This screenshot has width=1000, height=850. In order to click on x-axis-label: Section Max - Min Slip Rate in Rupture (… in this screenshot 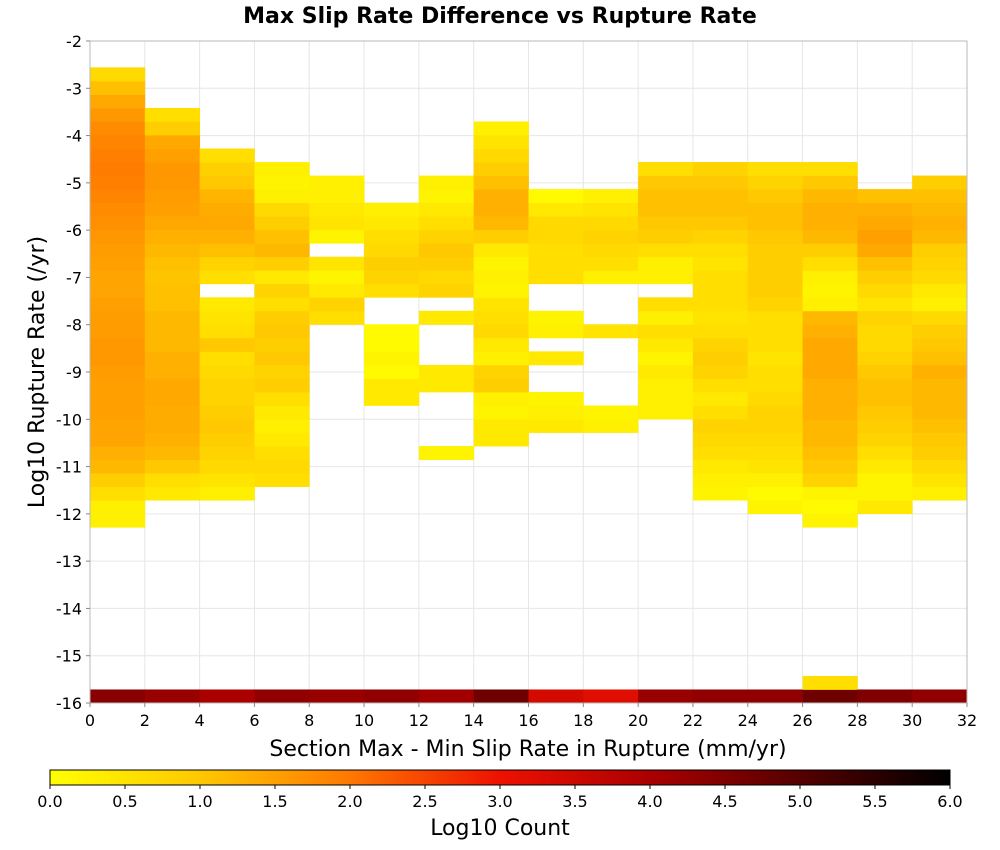, I will do `click(527, 749)`.